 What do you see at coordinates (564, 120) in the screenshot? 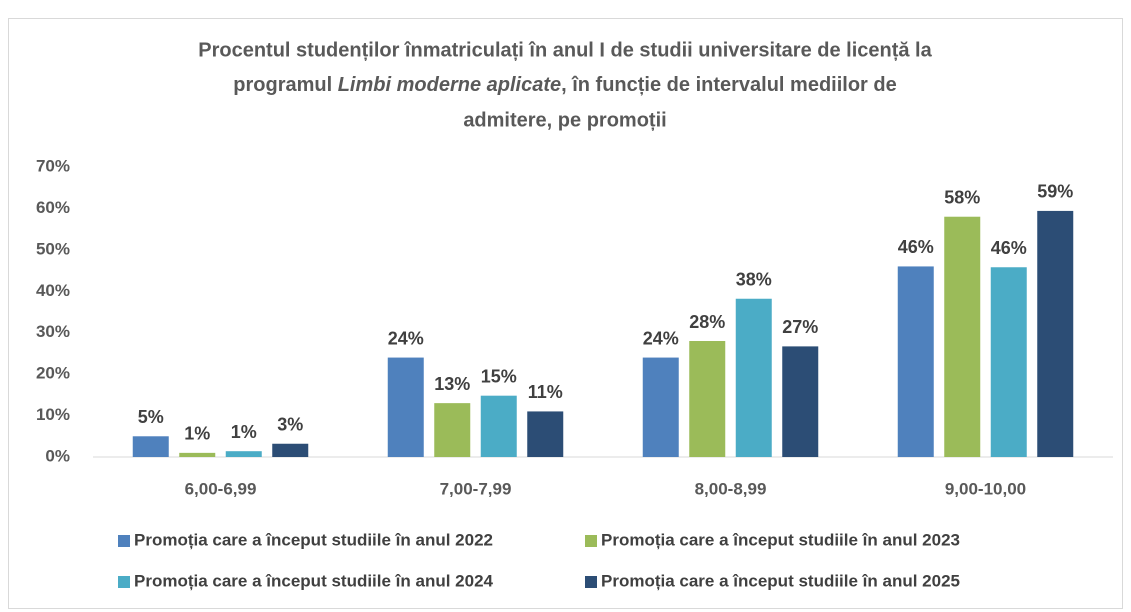
I see `chart-title: admitere, pe promoții` at bounding box center [564, 120].